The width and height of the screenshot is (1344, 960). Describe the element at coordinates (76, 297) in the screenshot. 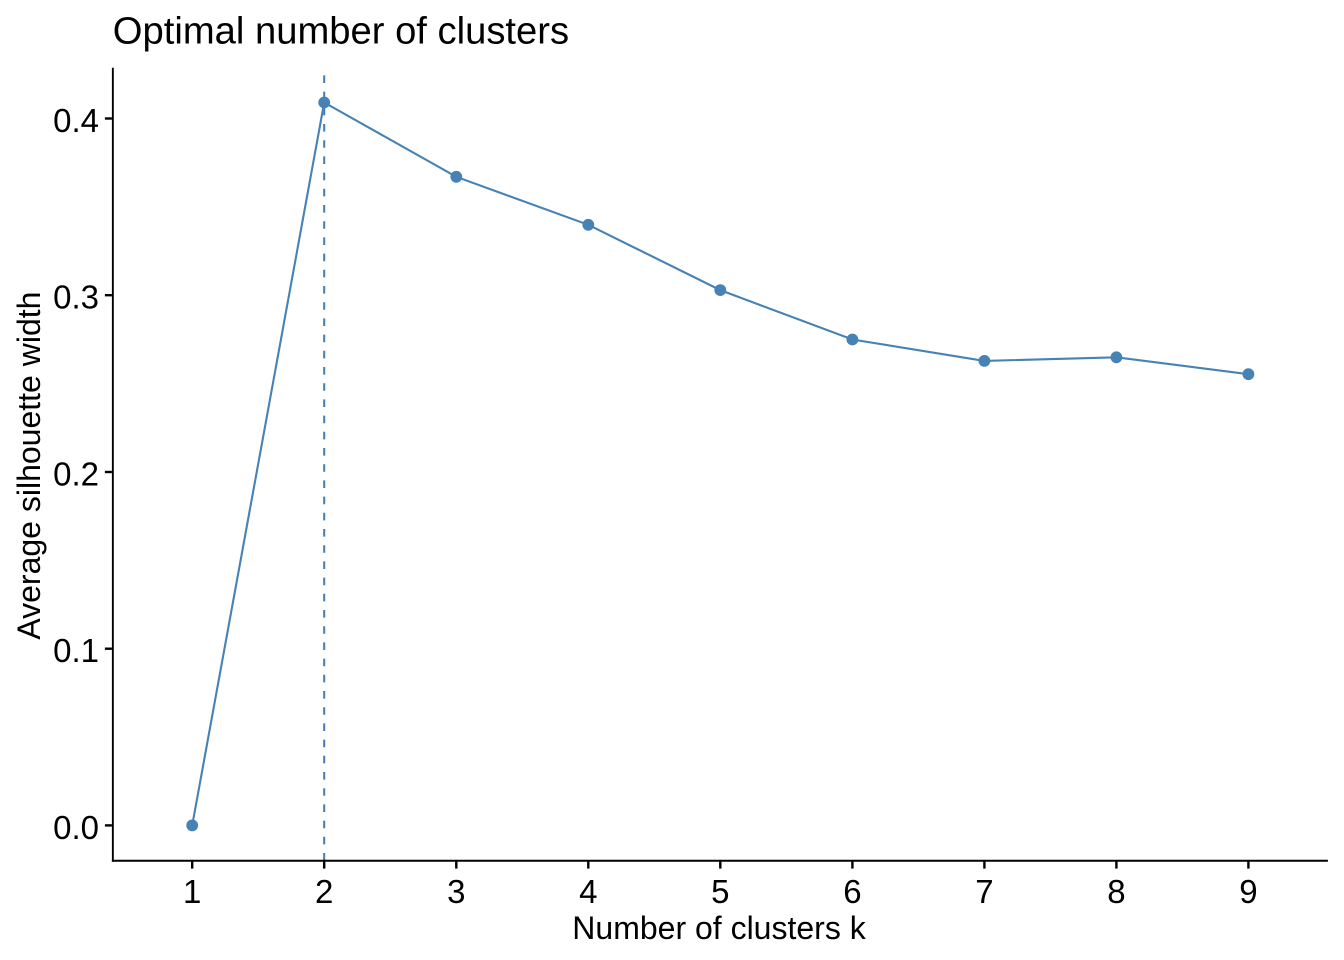

I see `svg-text: 0.3` at that location.